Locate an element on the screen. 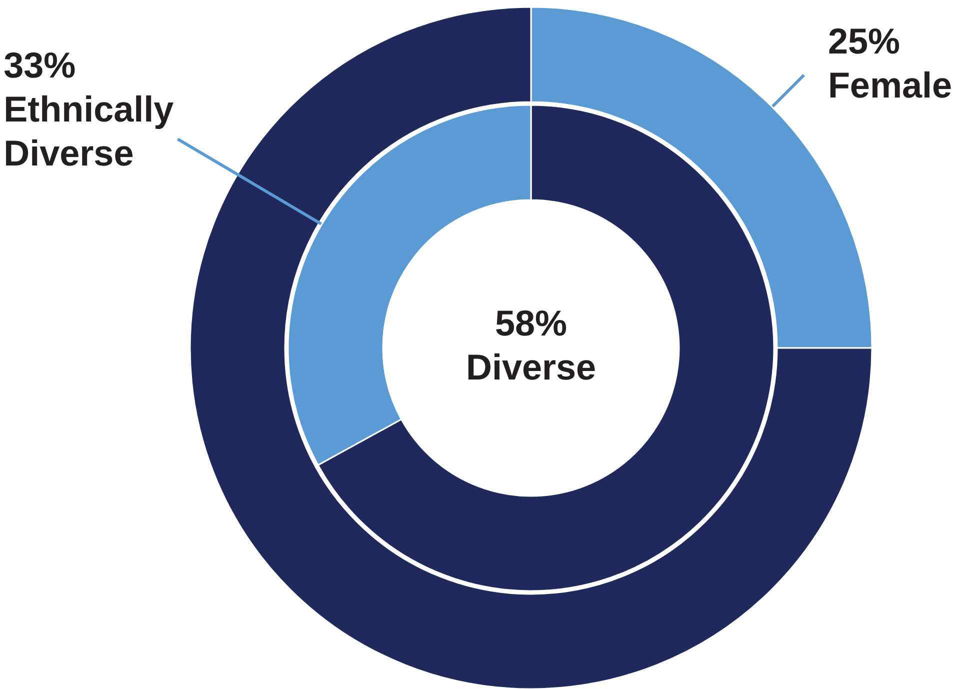 This screenshot has height=689, width=956. data-label: 25% is located at coordinates (864, 41).